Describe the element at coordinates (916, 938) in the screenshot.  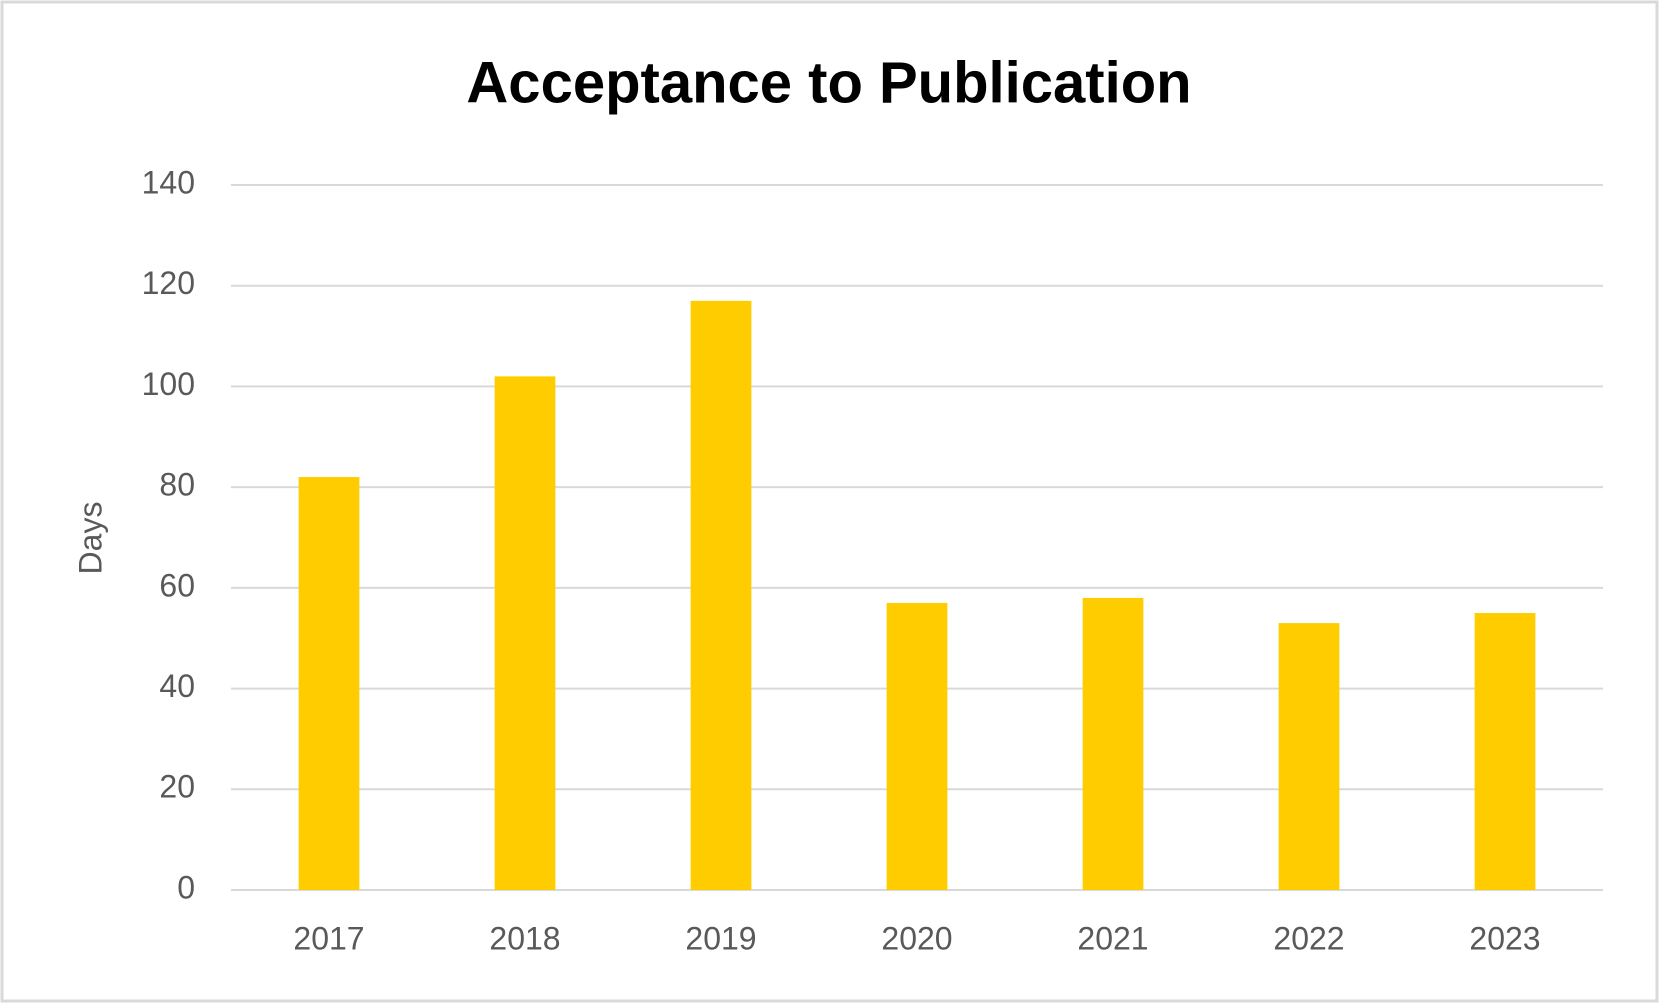
I see `x-tick-label: 2020` at that location.